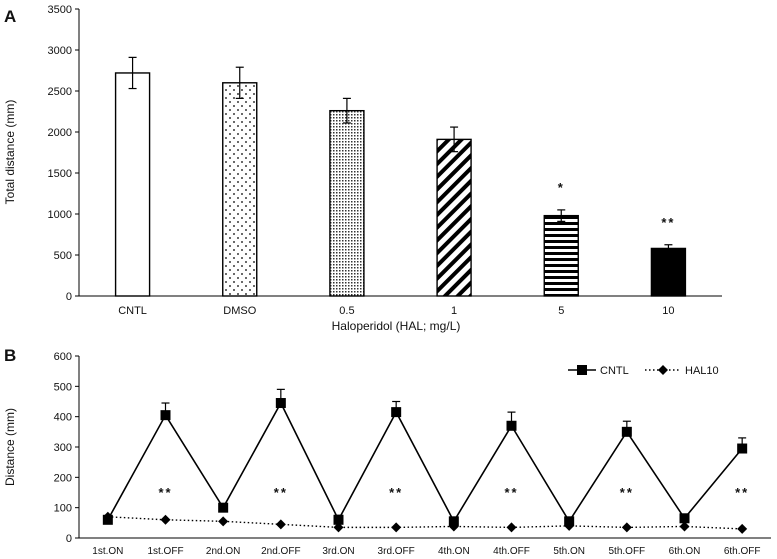  What do you see at coordinates (454, 551) in the screenshot?
I see `chart-b-x-tick-label: 4th.ON` at bounding box center [454, 551].